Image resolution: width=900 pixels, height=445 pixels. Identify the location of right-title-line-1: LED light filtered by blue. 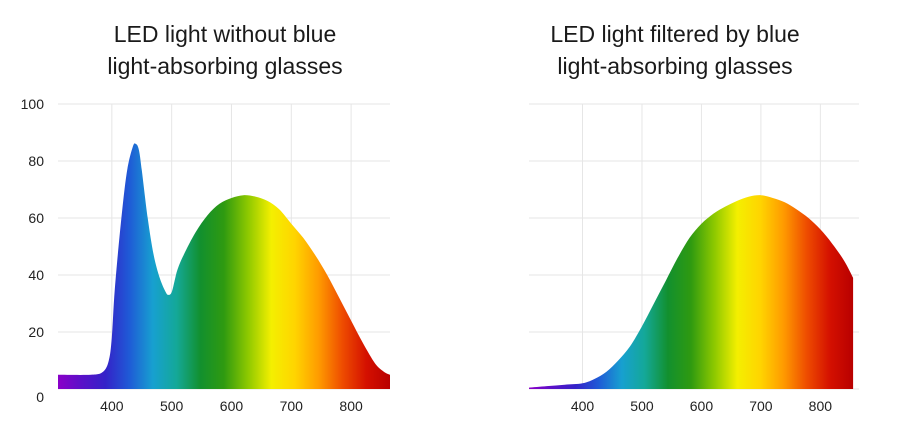
(675, 34).